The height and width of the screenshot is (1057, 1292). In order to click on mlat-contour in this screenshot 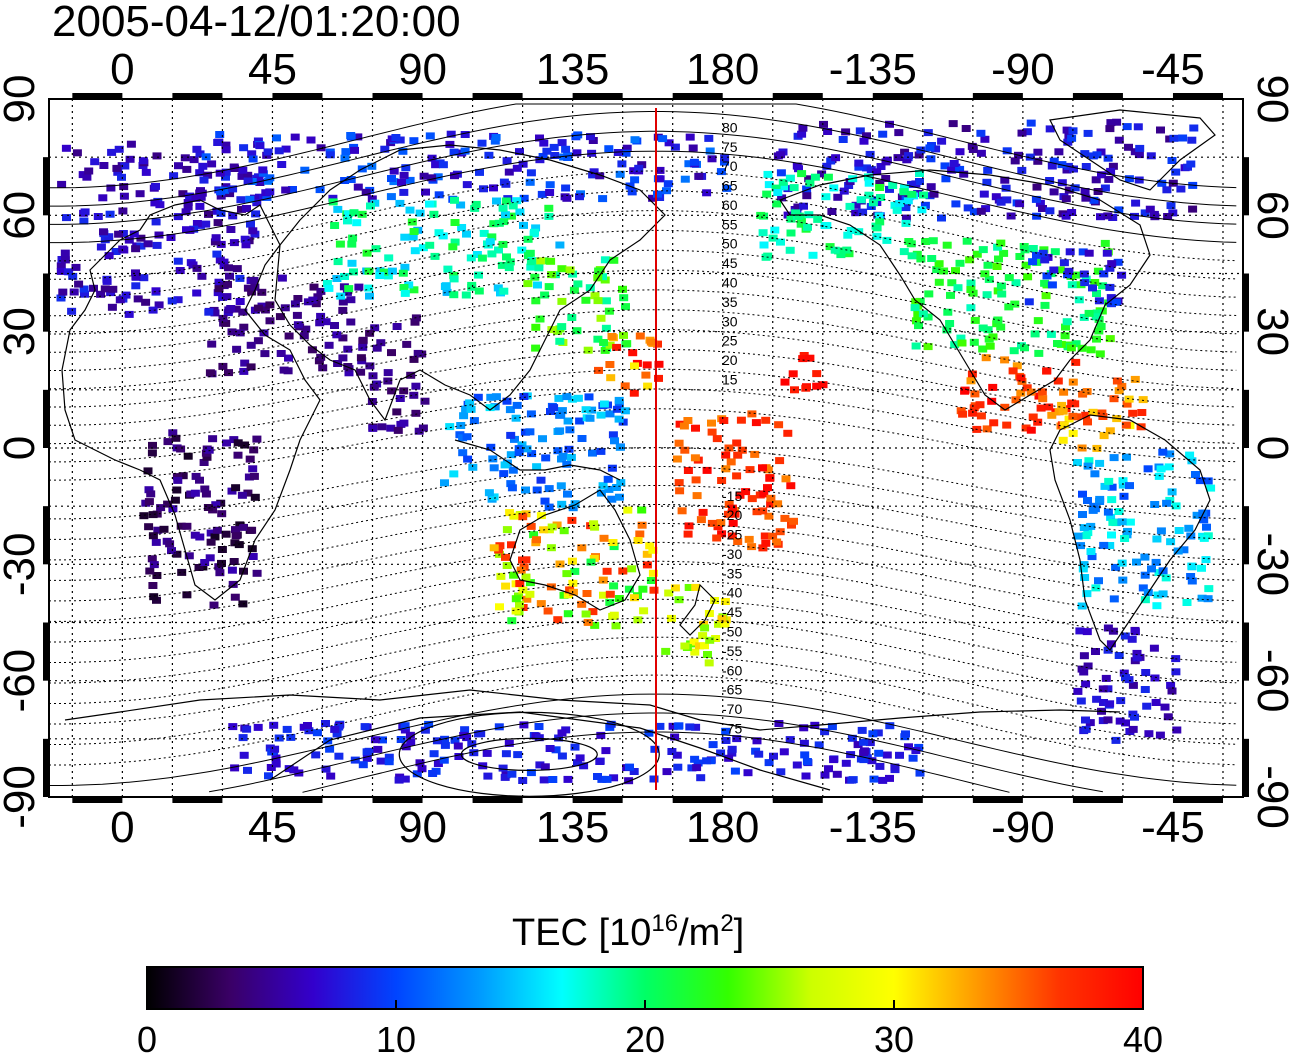, I will do `click(643, 216)`.